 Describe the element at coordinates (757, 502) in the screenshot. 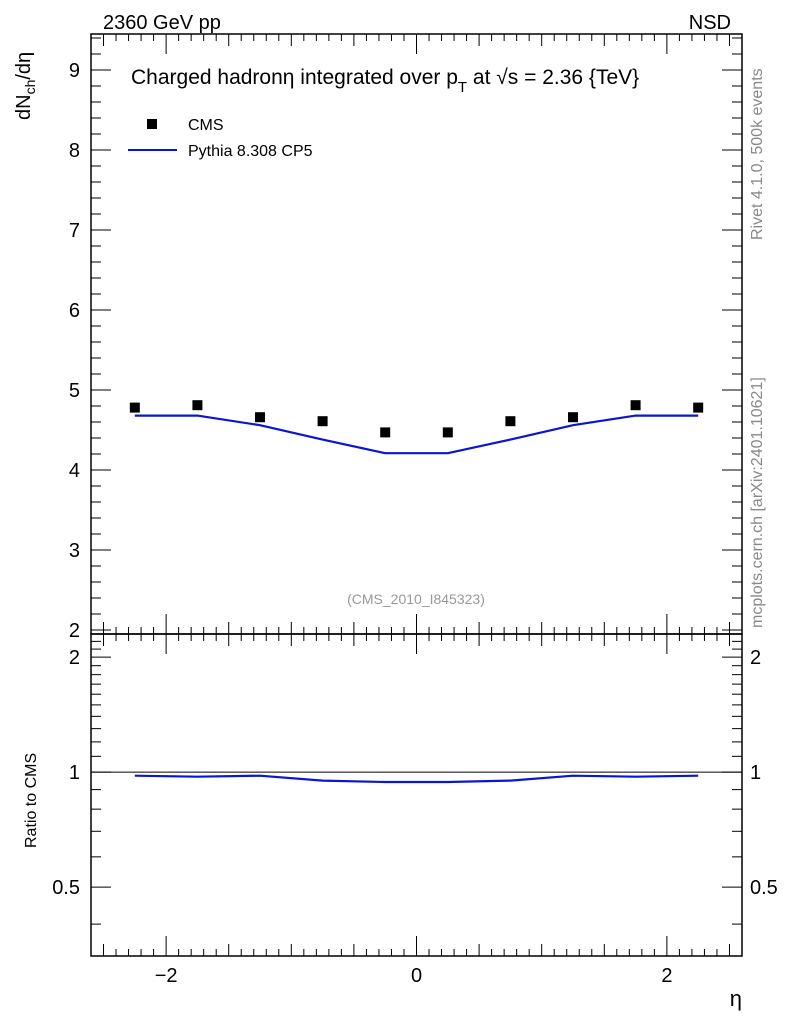

I see `mcplots-label: mcplots.cern.ch [arXiv:2401.10621]` at that location.